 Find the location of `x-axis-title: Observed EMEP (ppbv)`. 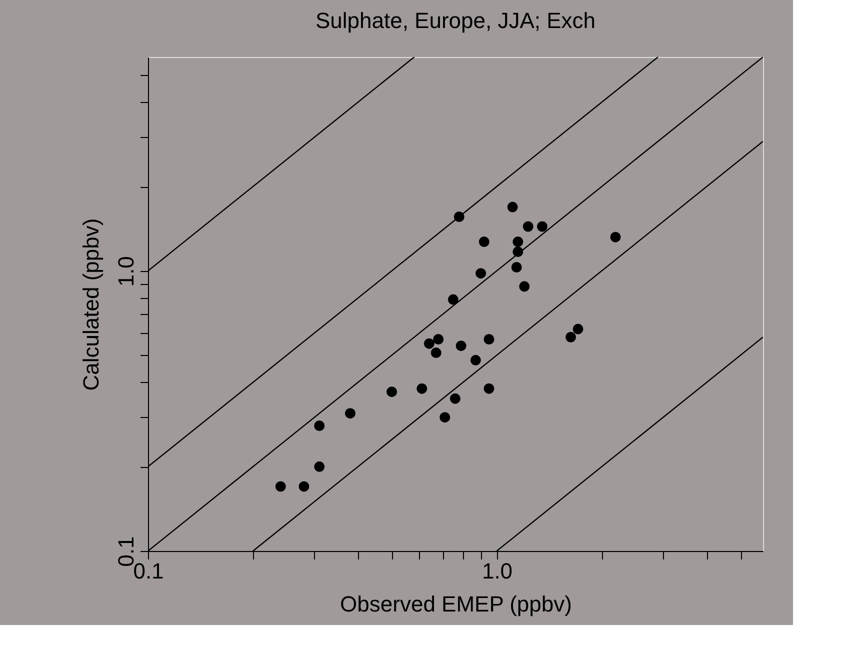

x-axis-title: Observed EMEP (ppbv) is located at coordinates (456, 604).